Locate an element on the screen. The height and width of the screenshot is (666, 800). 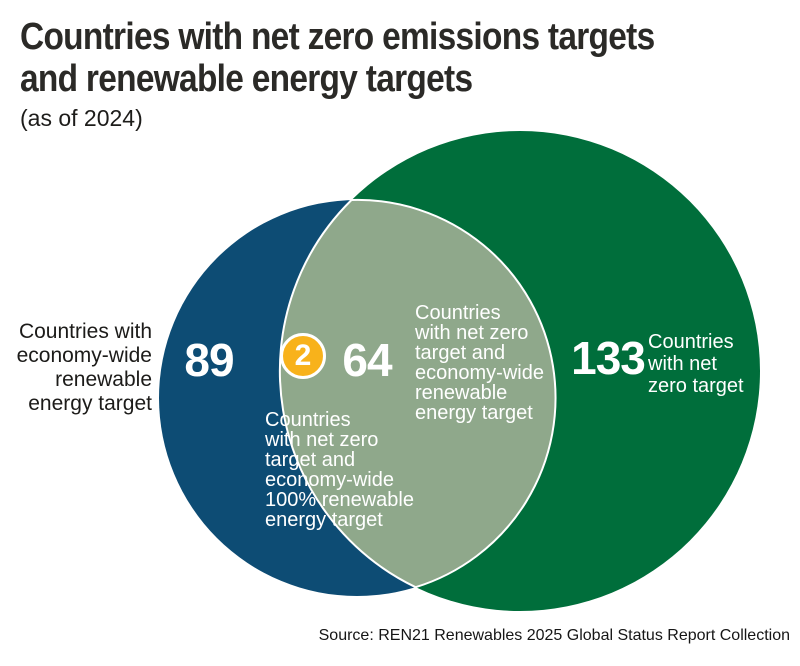
value-badge: 2 is located at coordinates (303, 355).